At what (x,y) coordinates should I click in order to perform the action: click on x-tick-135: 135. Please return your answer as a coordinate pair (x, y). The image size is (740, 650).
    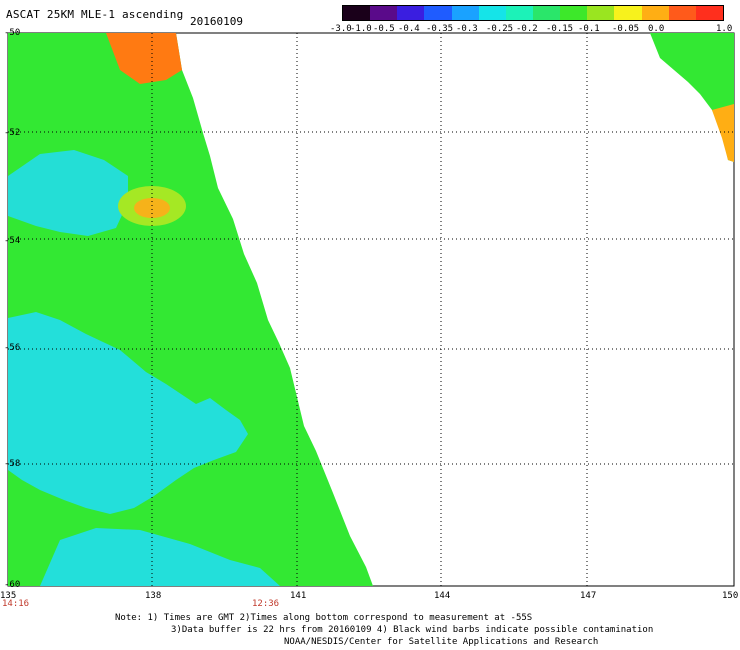
    Looking at the image, I should click on (8, 596).